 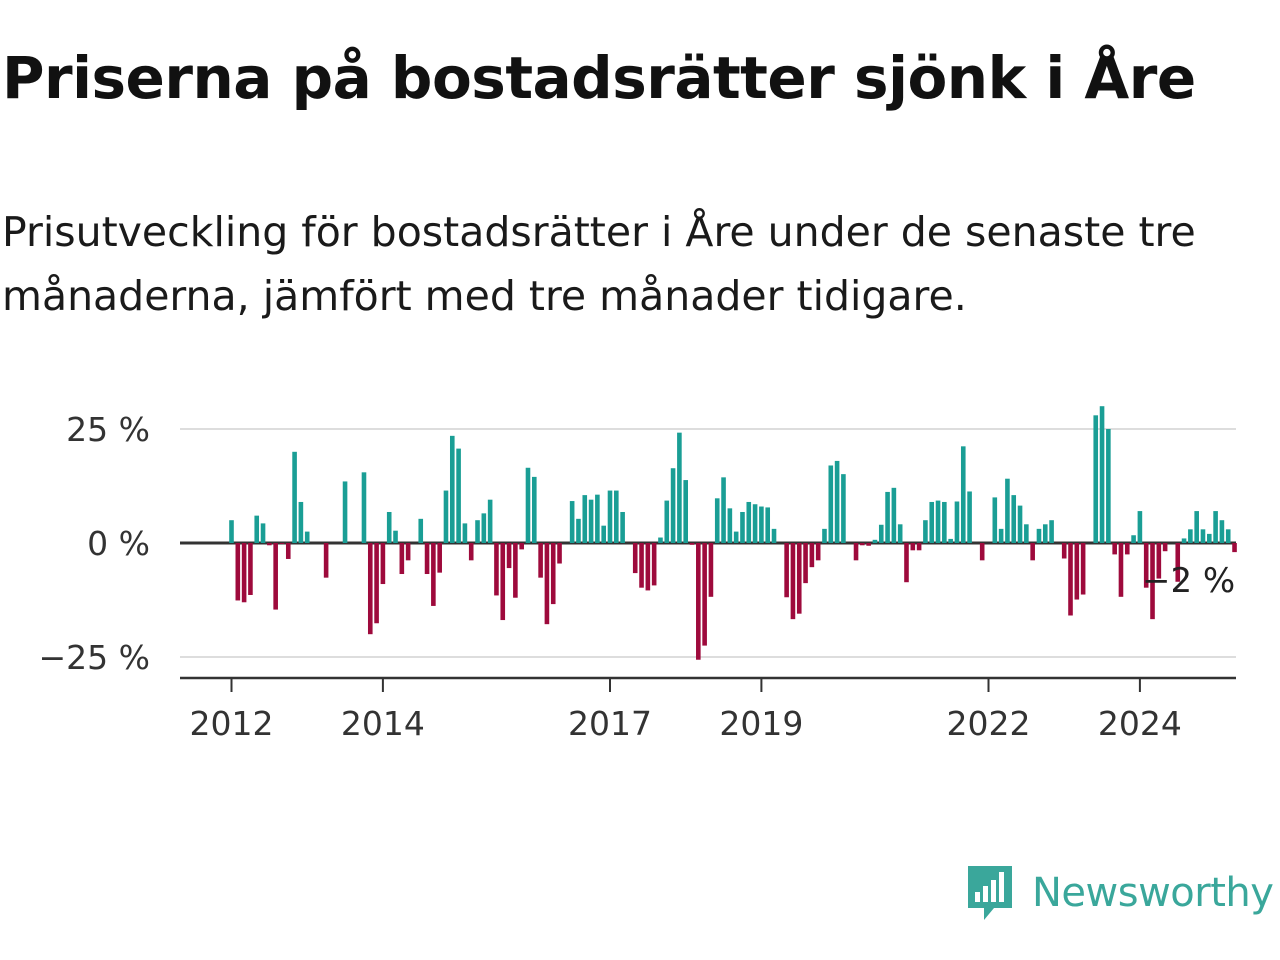 I want to click on chart-title: Priserna på bostadsrätter sjönk i Åre, so click(x=599, y=78).